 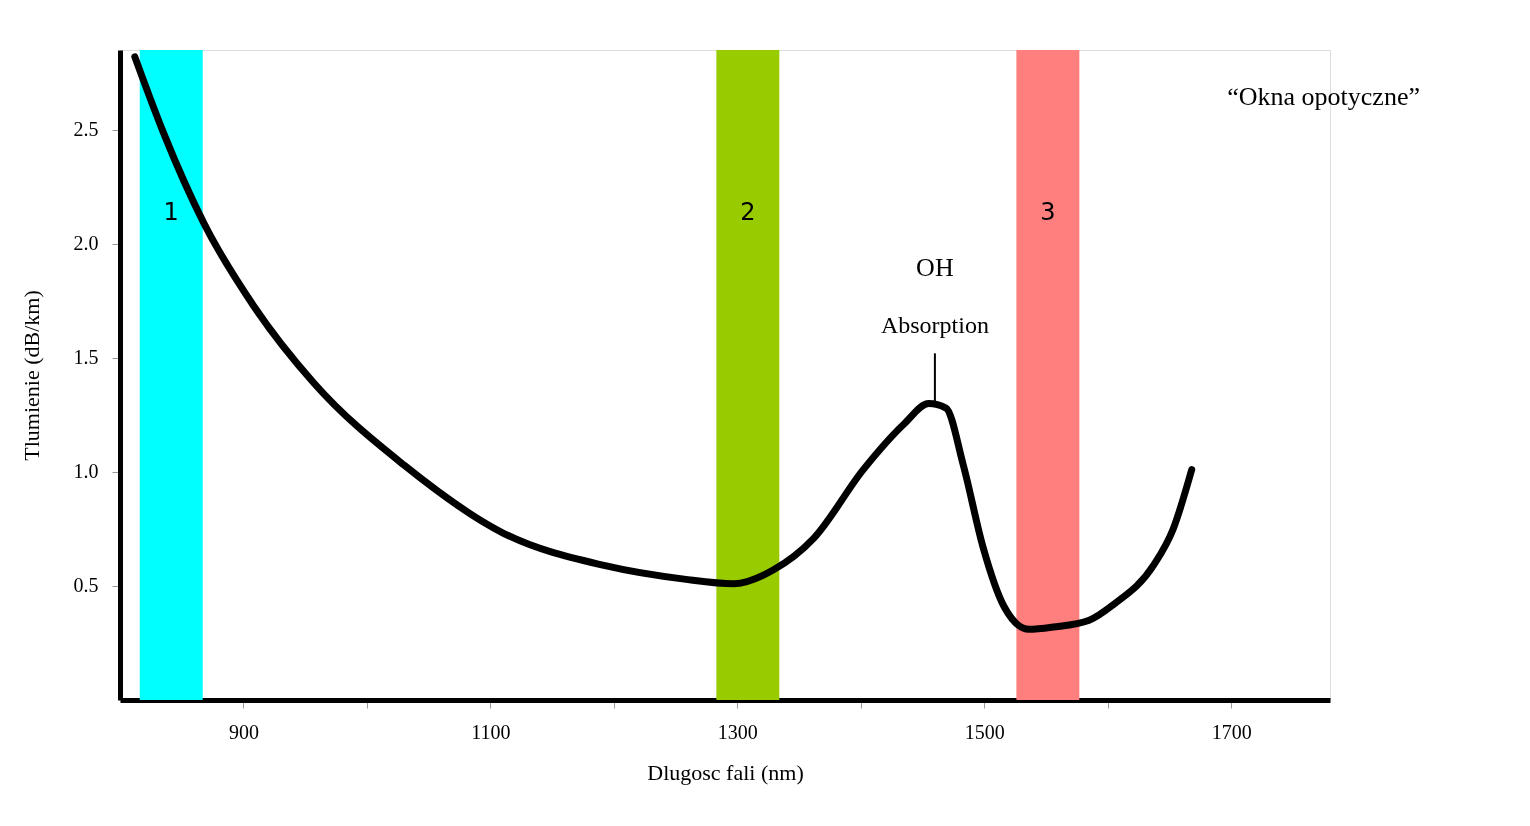 What do you see at coordinates (934, 295) in the screenshot?
I see `annotation: OH Absorption` at bounding box center [934, 295].